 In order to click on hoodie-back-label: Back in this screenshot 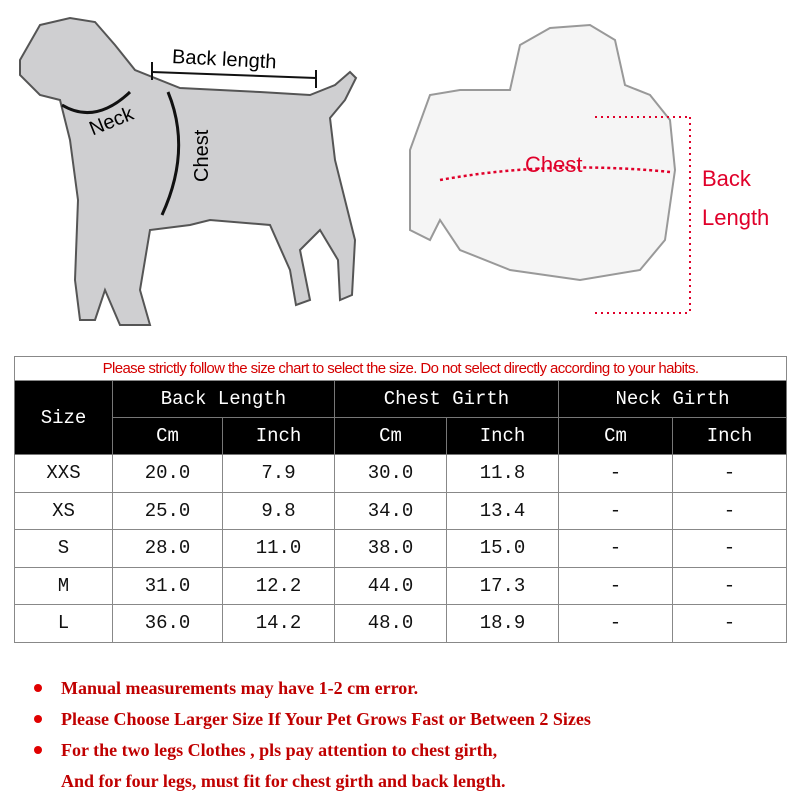, I will do `click(727, 178)`.